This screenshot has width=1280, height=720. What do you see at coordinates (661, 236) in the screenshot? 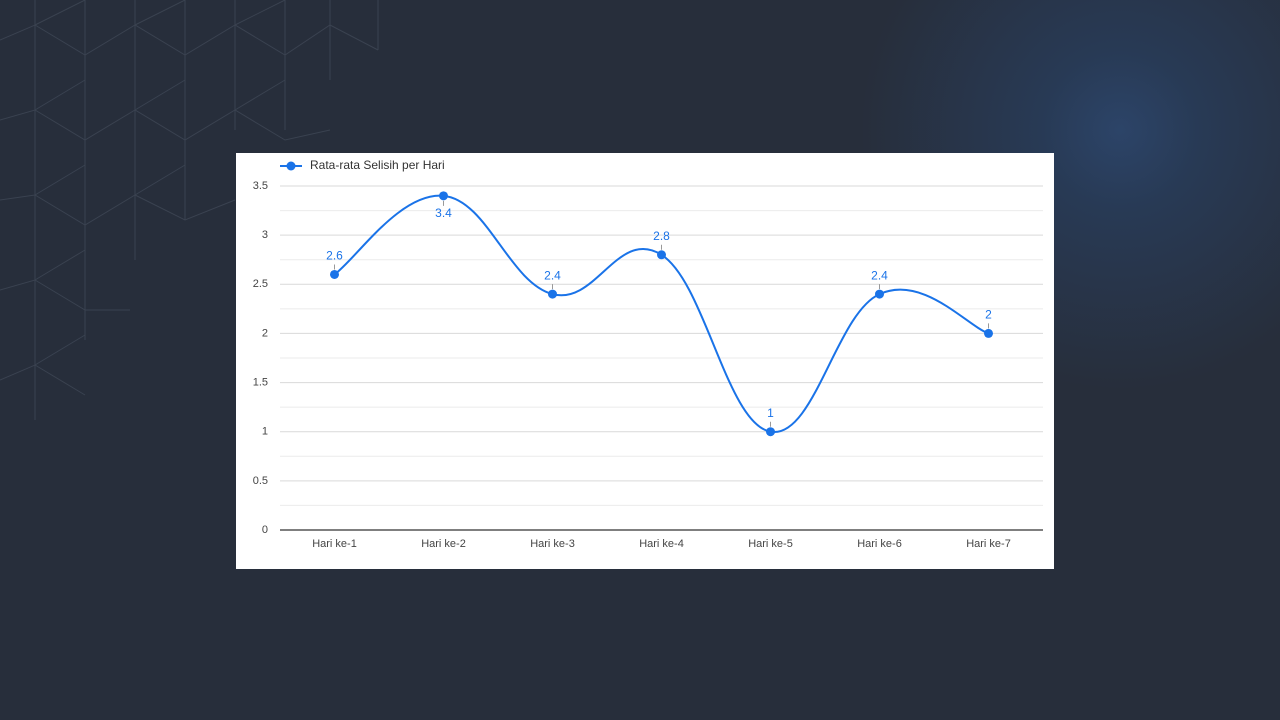
I see `data-label: 2.8` at bounding box center [661, 236].